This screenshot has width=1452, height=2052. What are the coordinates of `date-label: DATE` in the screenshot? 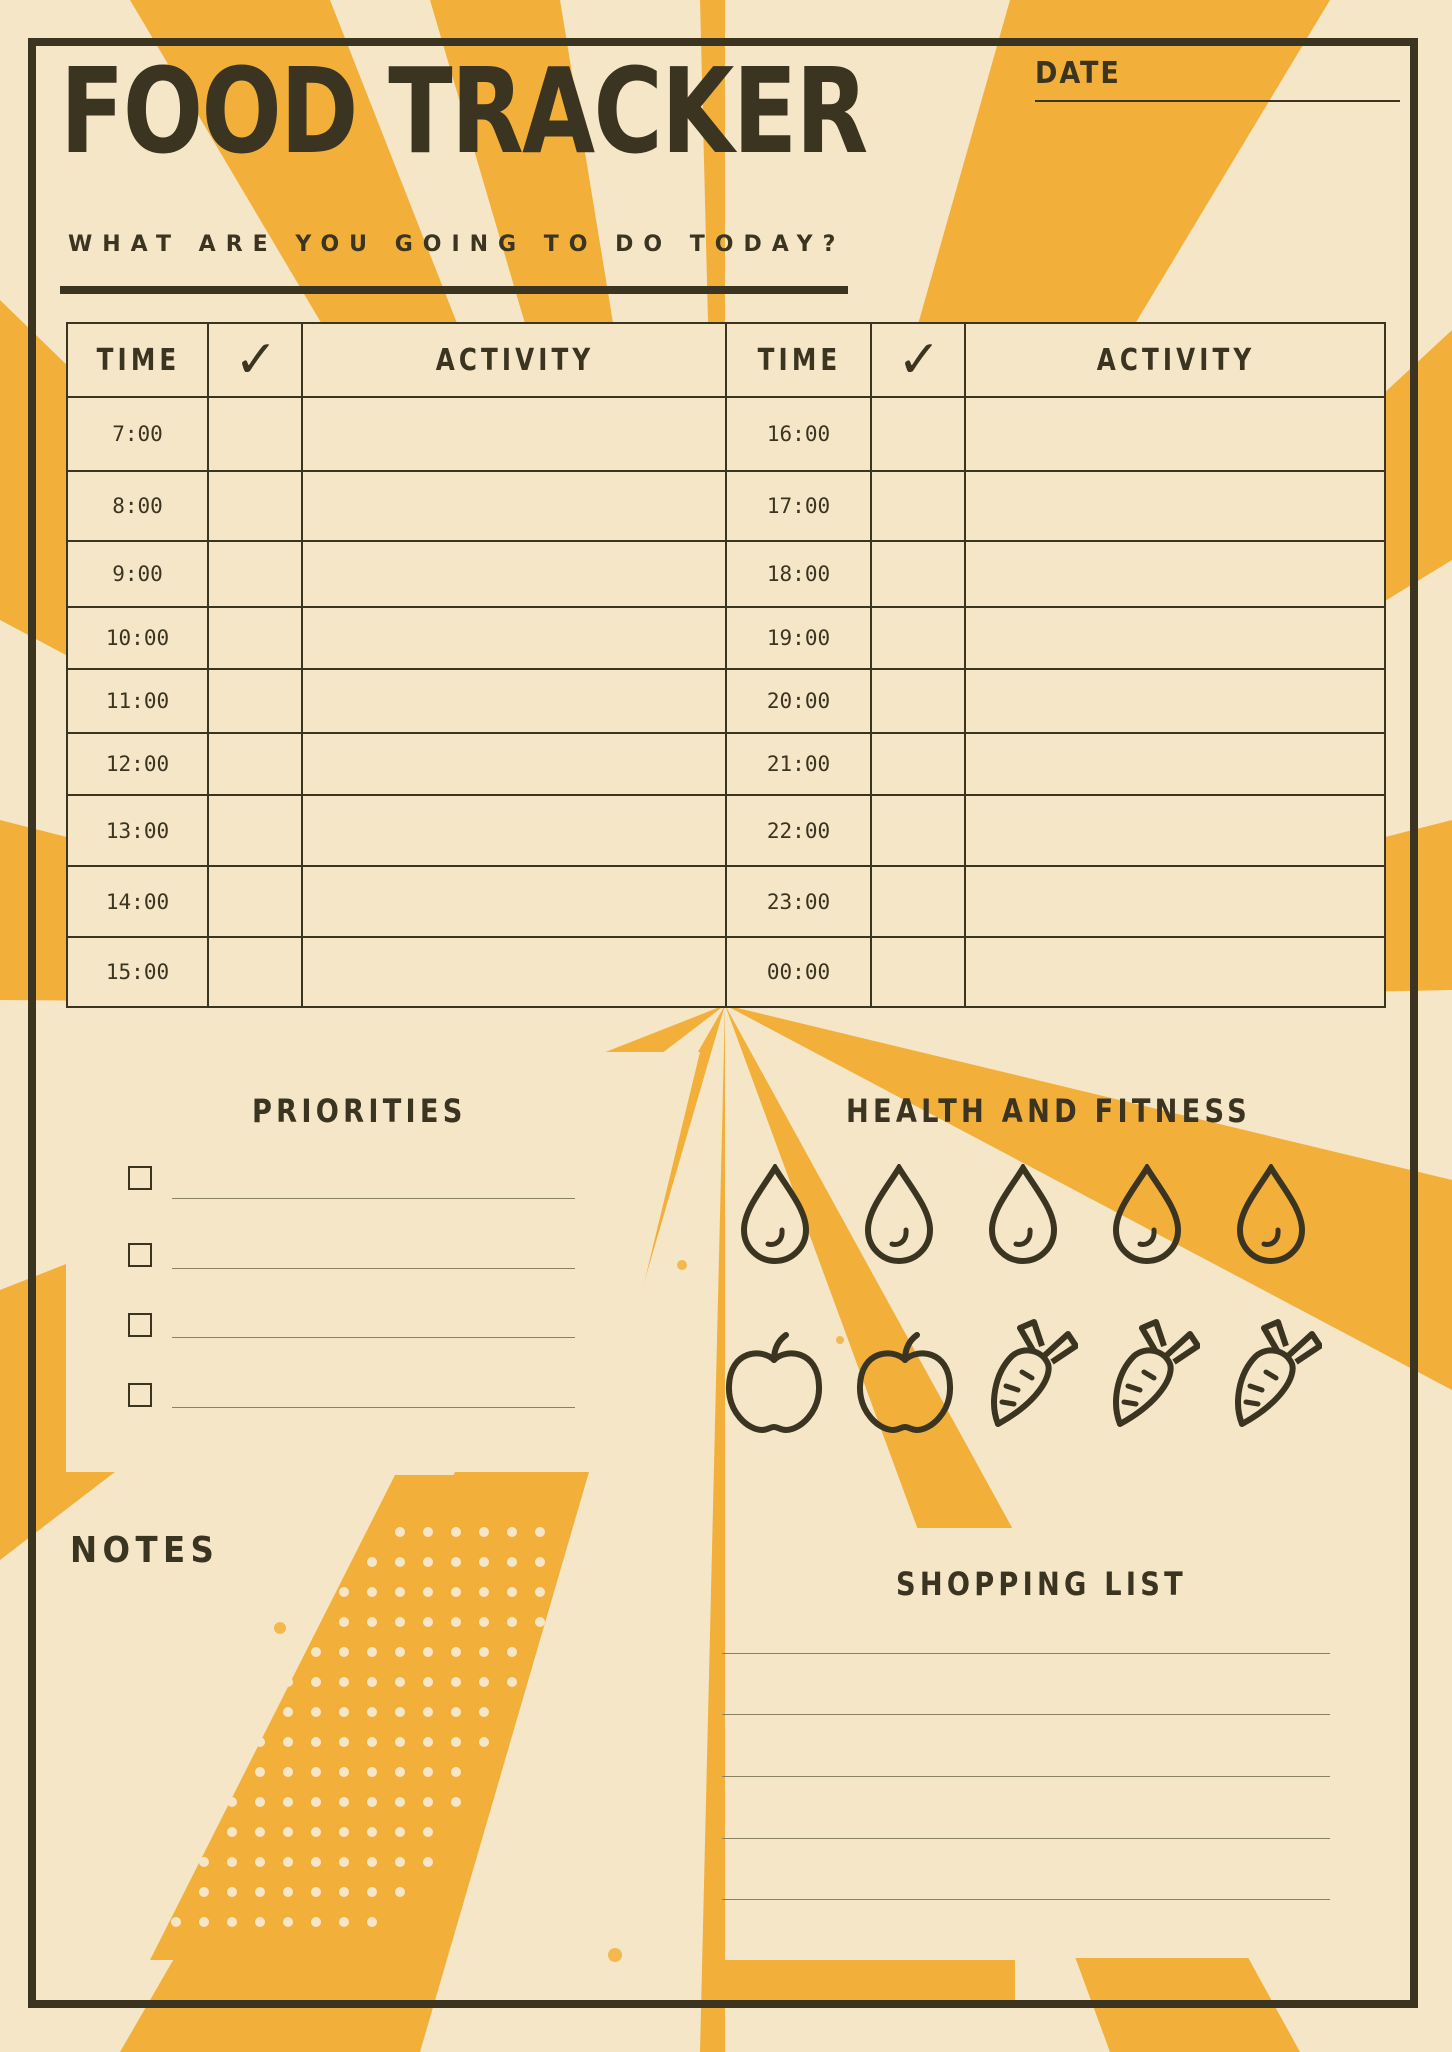 It's located at (1078, 73).